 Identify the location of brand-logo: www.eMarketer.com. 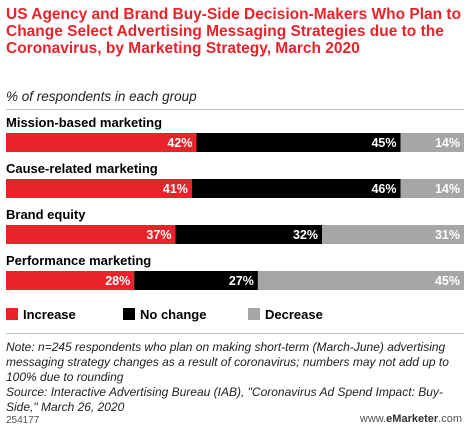
(411, 419).